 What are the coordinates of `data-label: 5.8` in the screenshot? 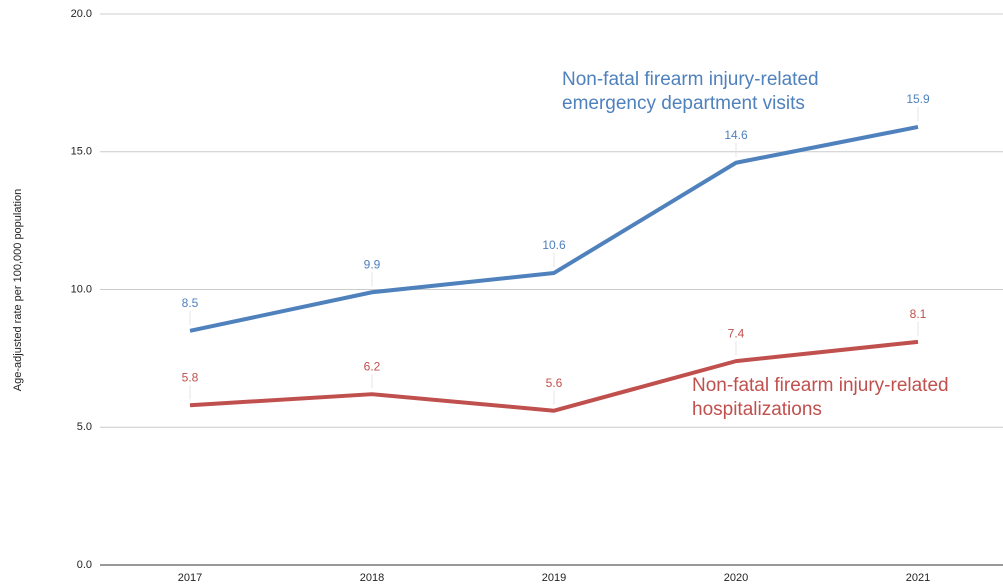 It's located at (190, 377).